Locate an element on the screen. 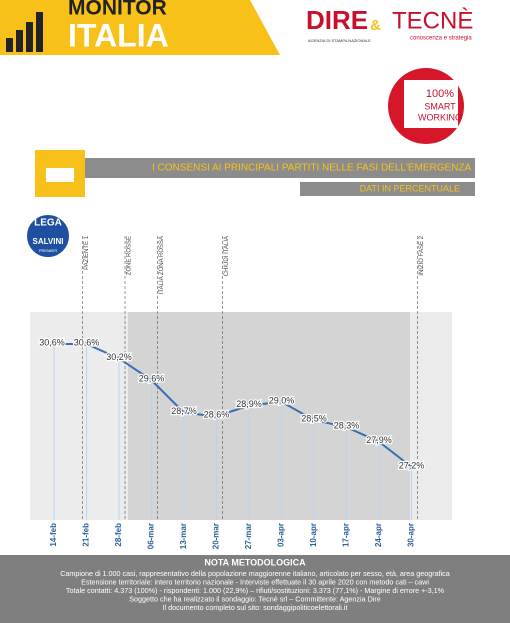 Image resolution: width=510 pixels, height=623 pixels. x-tick-label: 06-mar is located at coordinates (151, 536).